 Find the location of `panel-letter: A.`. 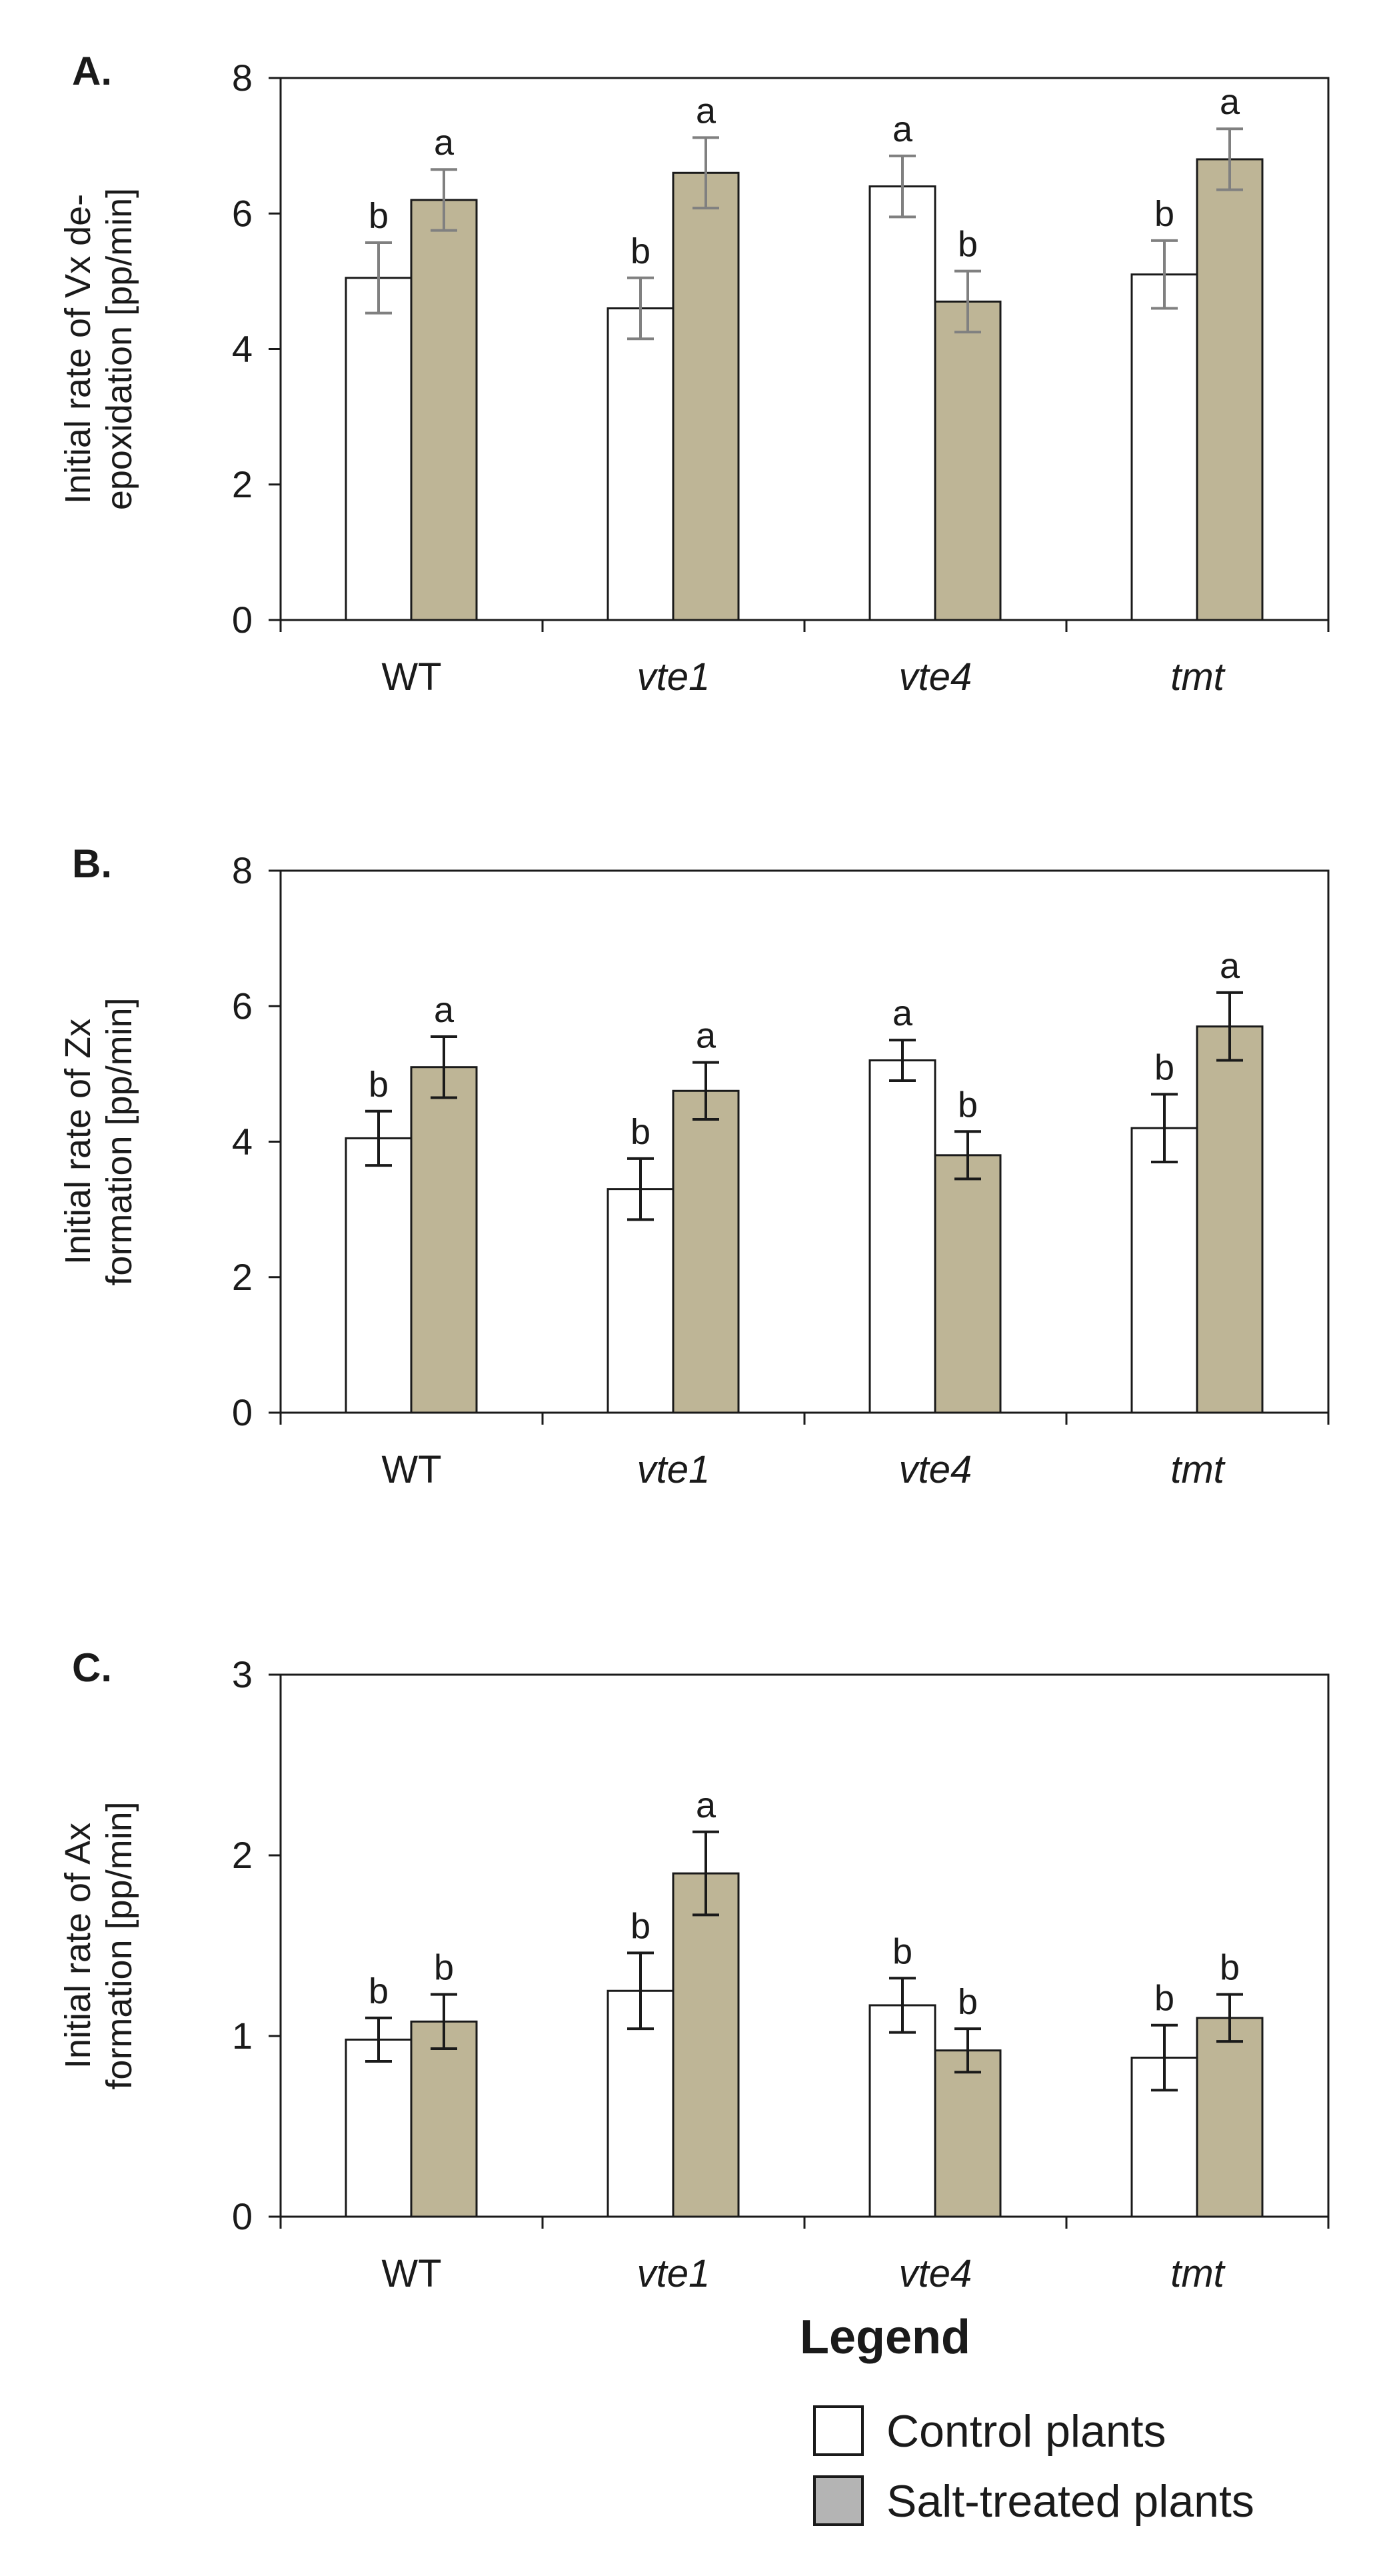

panel-letter: A. is located at coordinates (92, 71).